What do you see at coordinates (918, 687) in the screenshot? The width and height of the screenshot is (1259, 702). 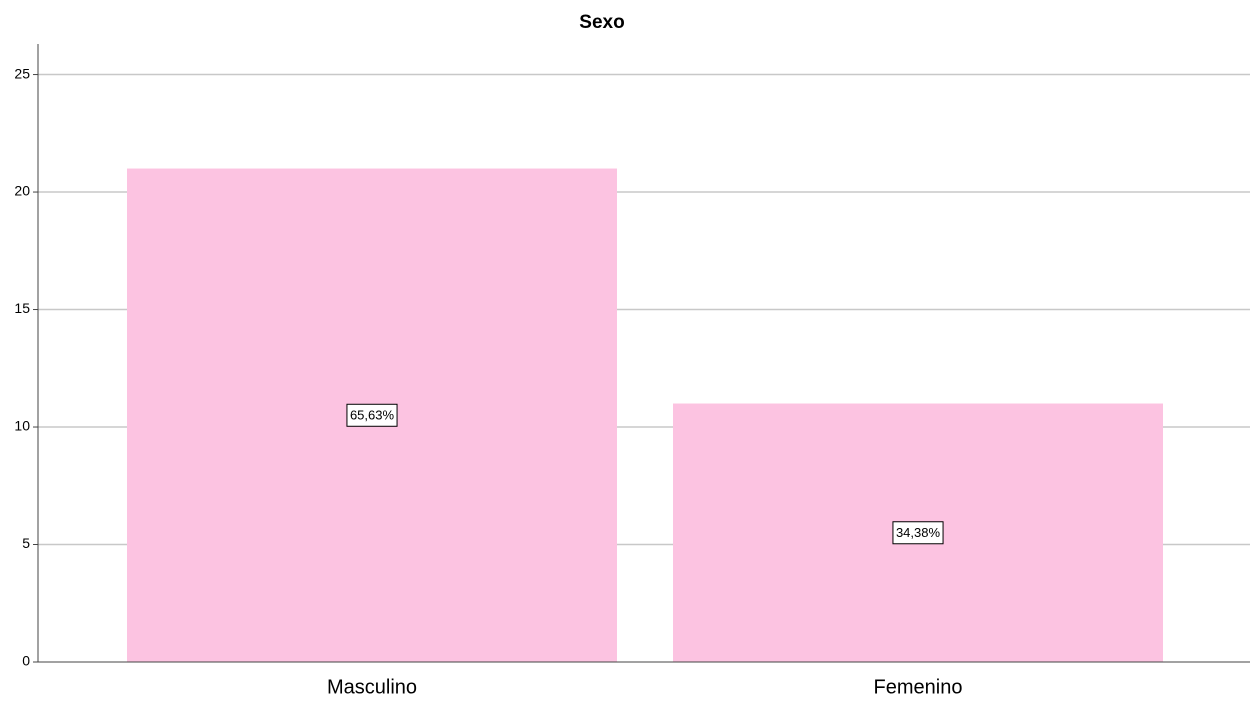 I see `x-tick-label: Femenino` at bounding box center [918, 687].